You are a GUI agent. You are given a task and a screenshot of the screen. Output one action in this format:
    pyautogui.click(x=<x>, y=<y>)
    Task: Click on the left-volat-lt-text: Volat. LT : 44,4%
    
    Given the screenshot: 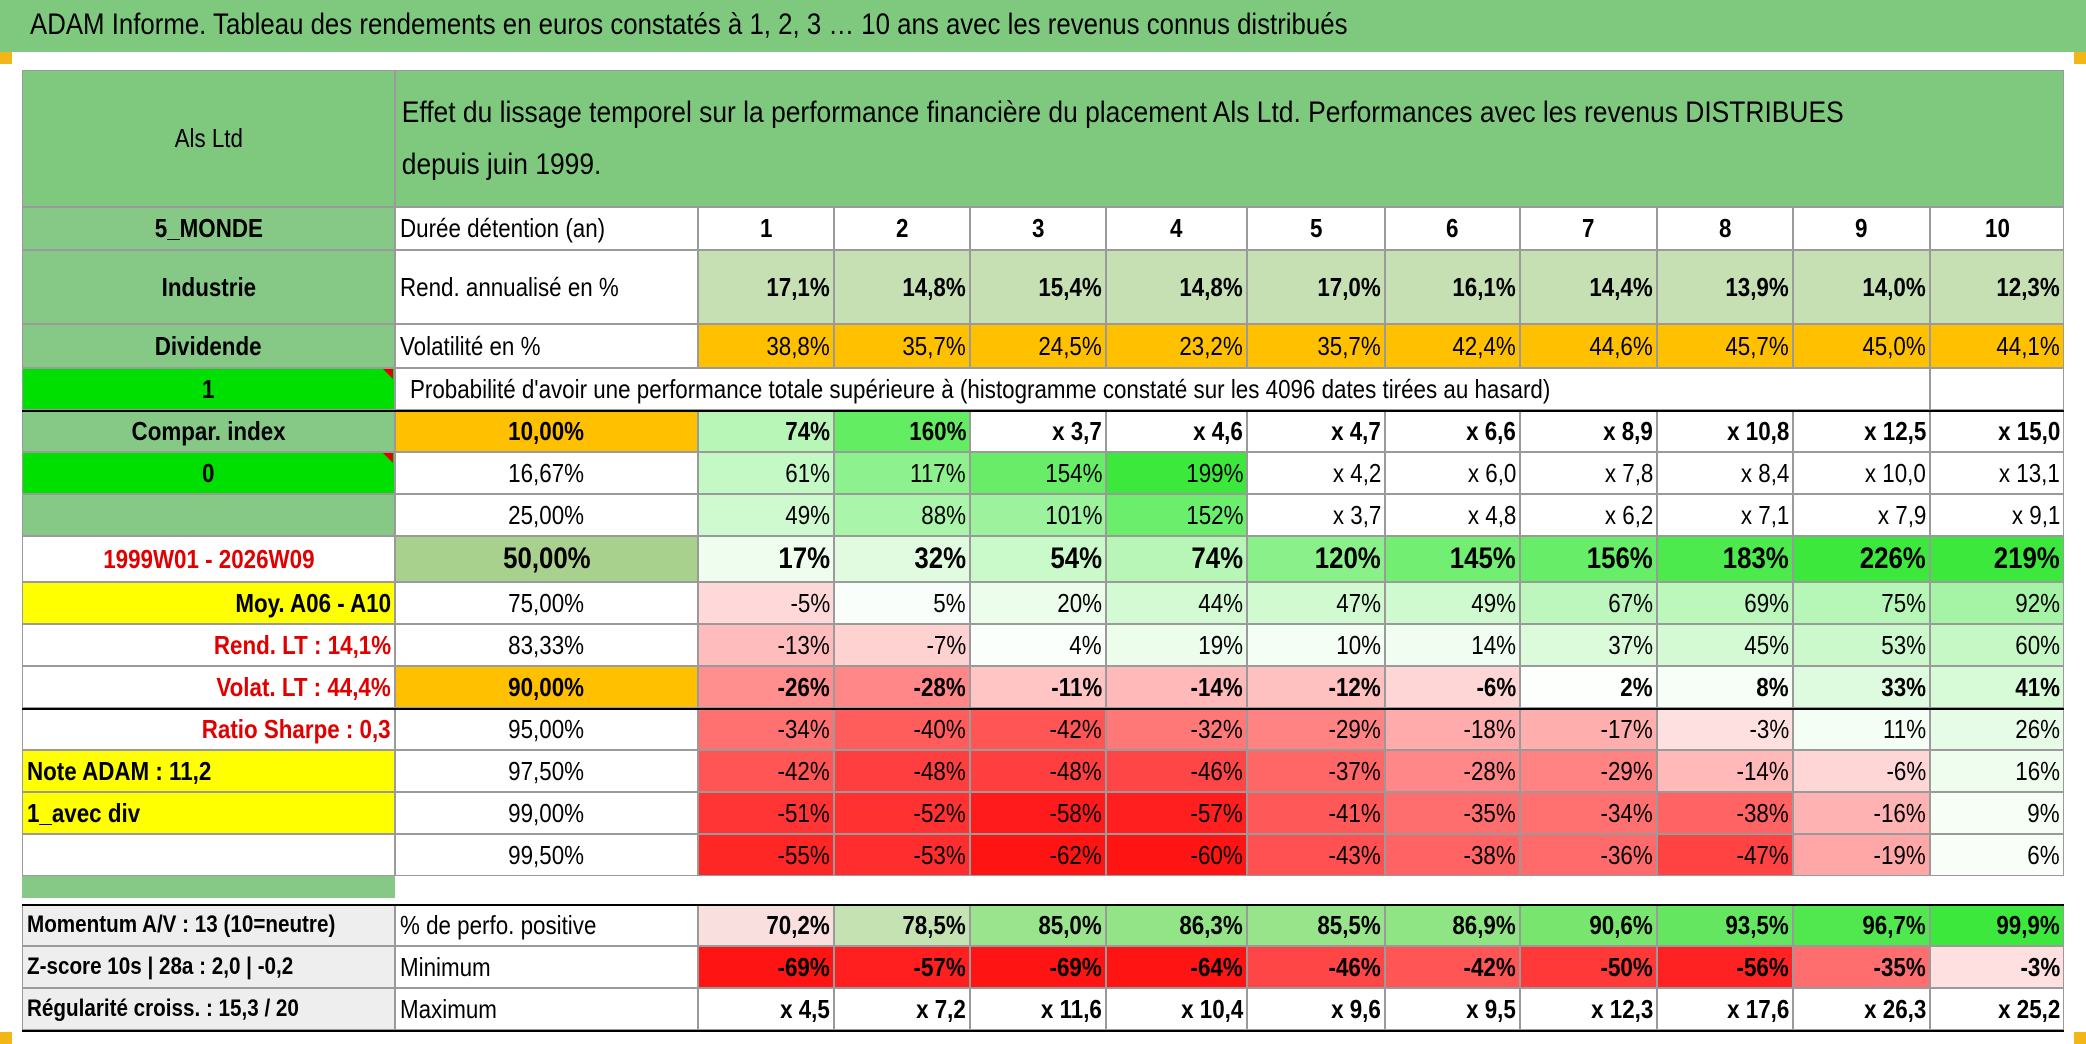 What is the action you would take?
    pyautogui.click(x=303, y=686)
    